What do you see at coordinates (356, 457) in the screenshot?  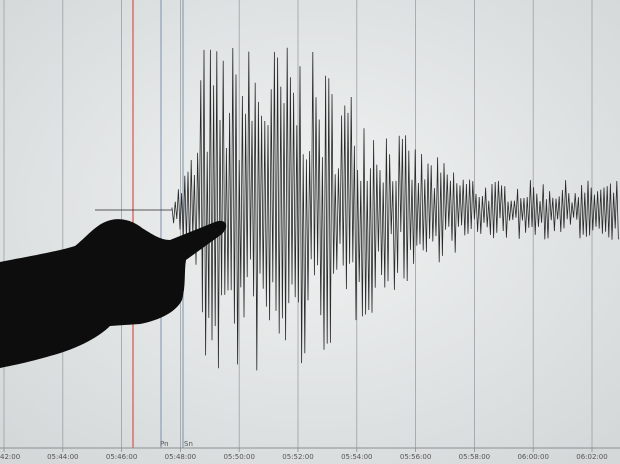 I see `time-label: 05:54:00` at bounding box center [356, 457].